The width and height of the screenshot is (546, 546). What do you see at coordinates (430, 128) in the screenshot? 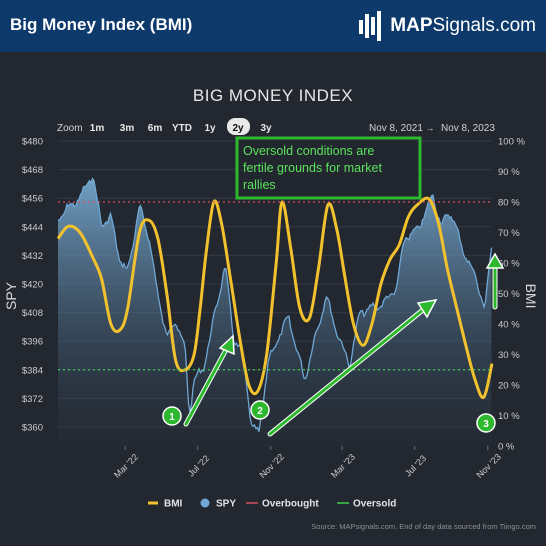
I see `date-range-arrow: →` at bounding box center [430, 128].